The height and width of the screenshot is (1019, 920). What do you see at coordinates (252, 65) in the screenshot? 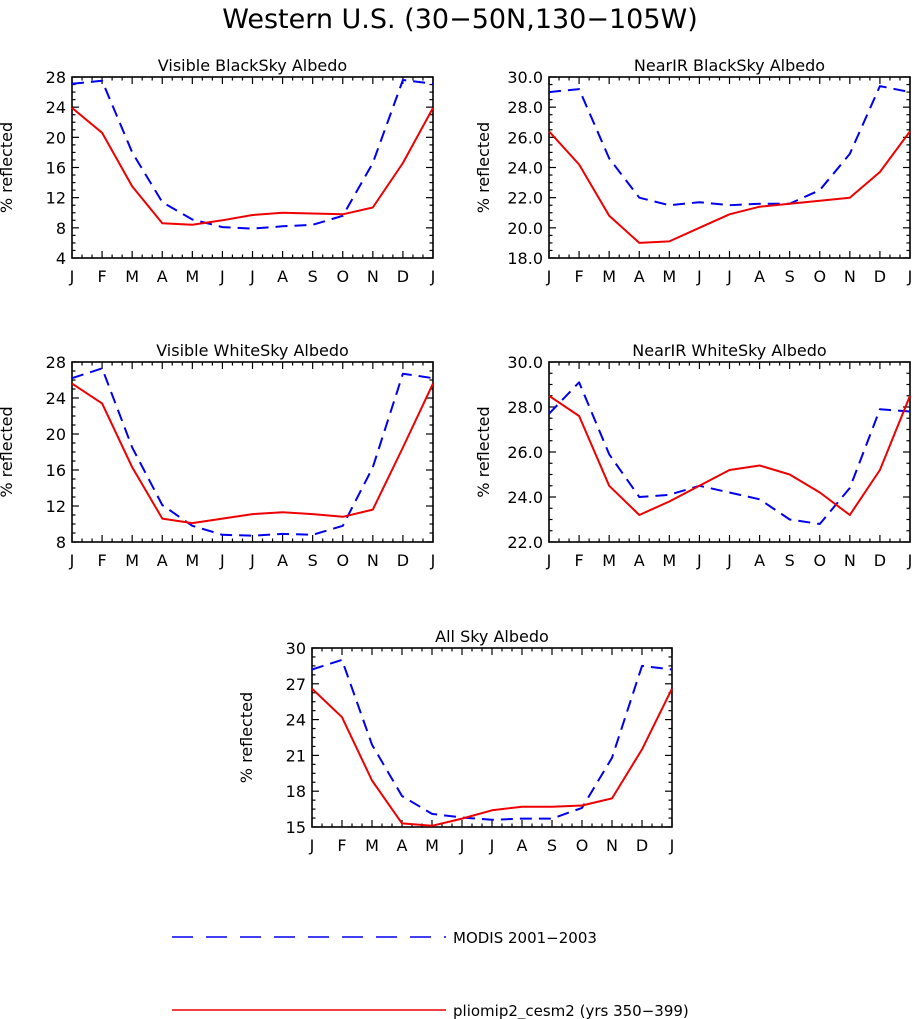
I see `panel-title: Visible BlackSky Albedo` at bounding box center [252, 65].